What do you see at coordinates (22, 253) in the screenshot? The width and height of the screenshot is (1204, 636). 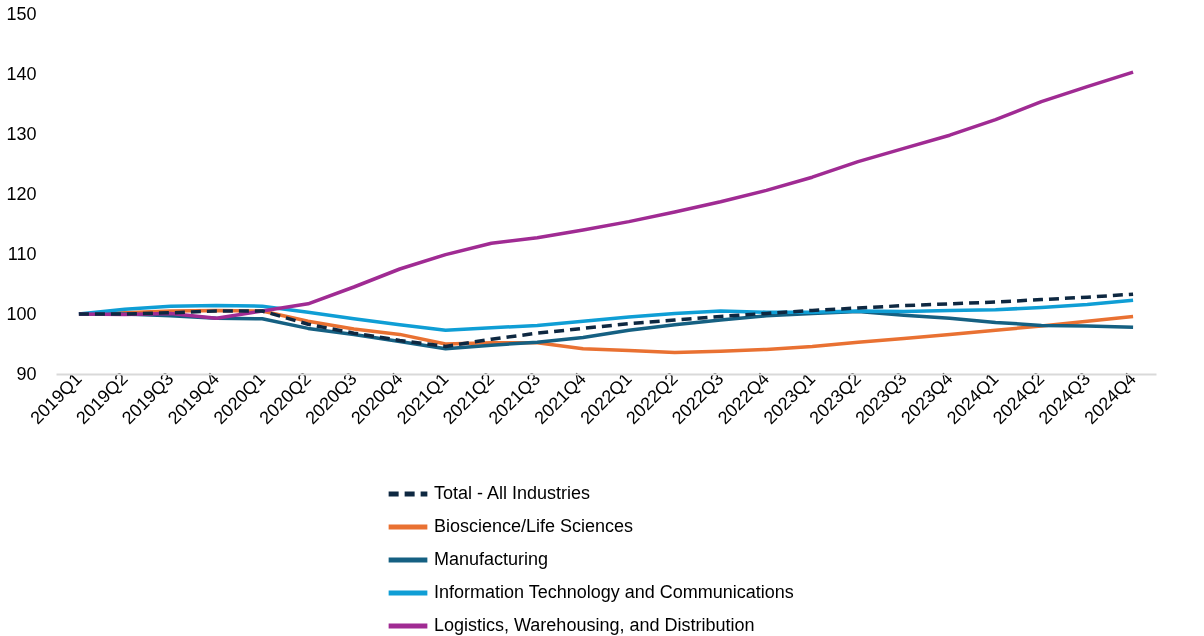 I see `y-tick-label: 110` at bounding box center [22, 253].